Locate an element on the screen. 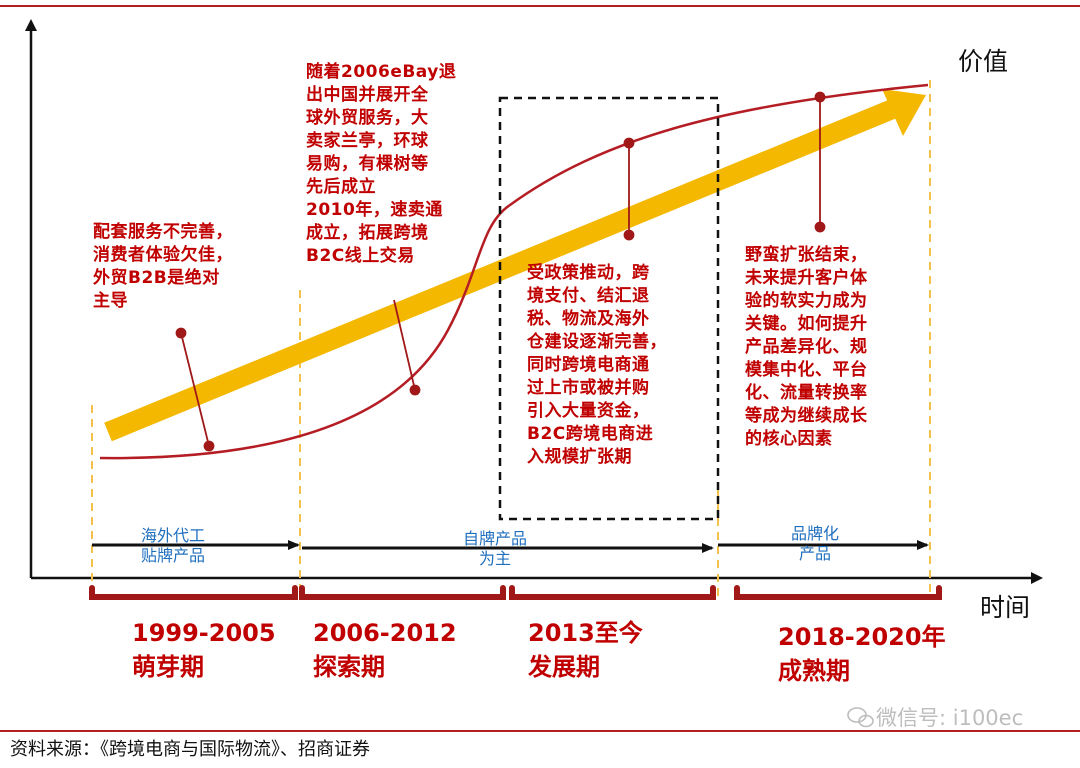  value-trend-arrowhead is located at coordinates (904, 112).